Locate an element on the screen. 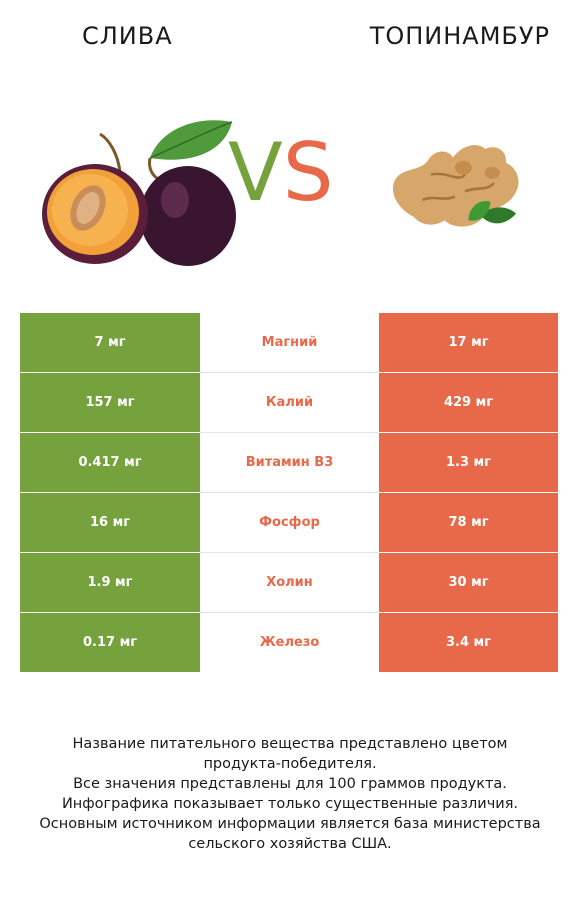 The image size is (580, 904). right-value: 429 мг is located at coordinates (468, 402).